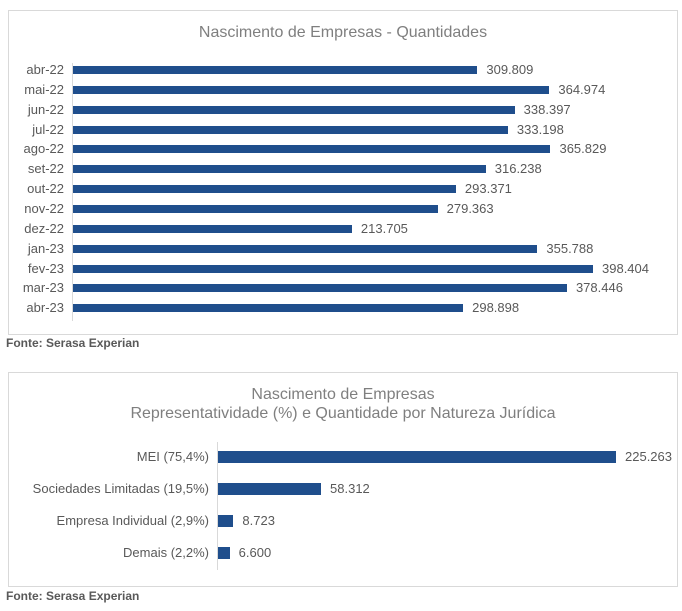 This screenshot has height=611, width=682. I want to click on category-label: MEI (75,4%), so click(172, 456).